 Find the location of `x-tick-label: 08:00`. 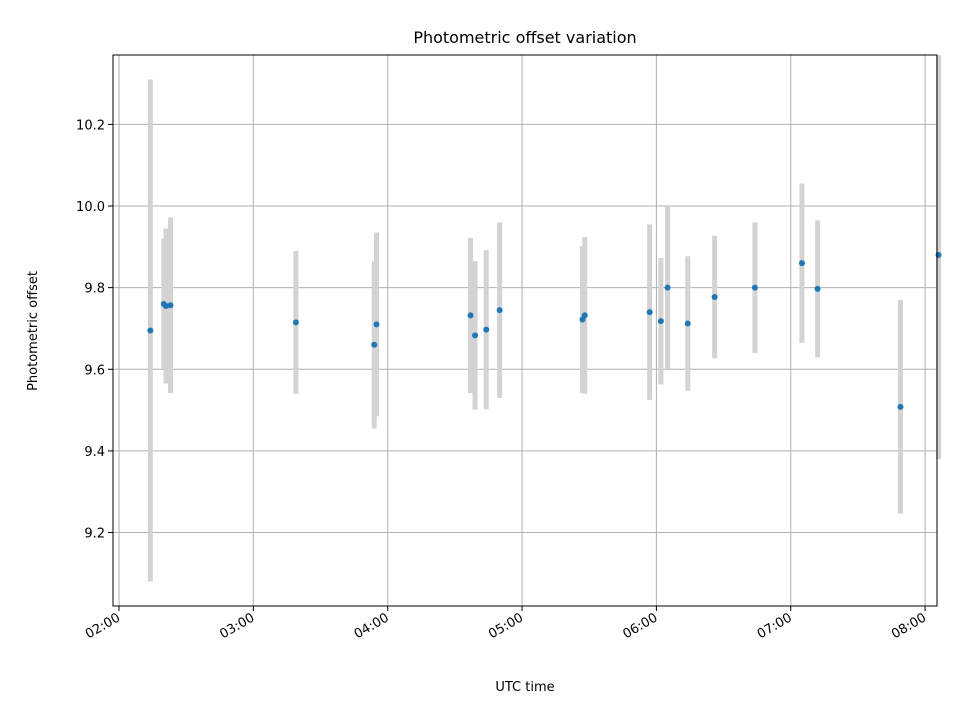

x-tick-label: 08:00 is located at coordinates (909, 626).